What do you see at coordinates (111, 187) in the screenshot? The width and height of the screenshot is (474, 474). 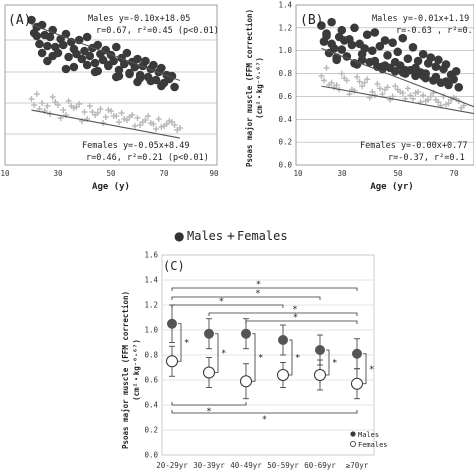 I see `panel-a-x-axis-label: Age (y)` at bounding box center [111, 187].